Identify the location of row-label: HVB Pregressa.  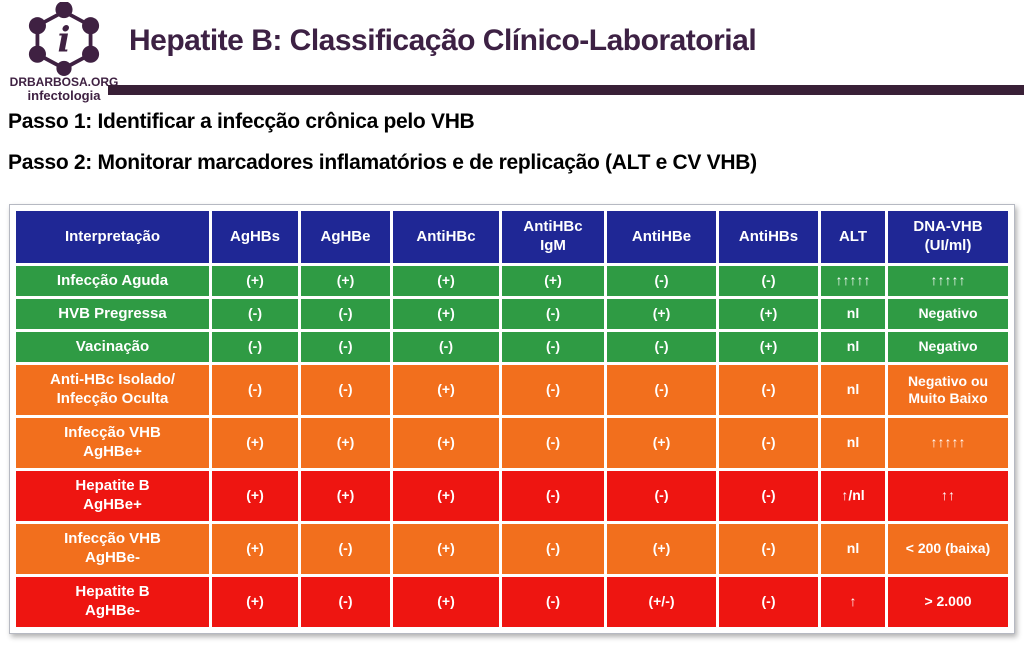
(112, 314).